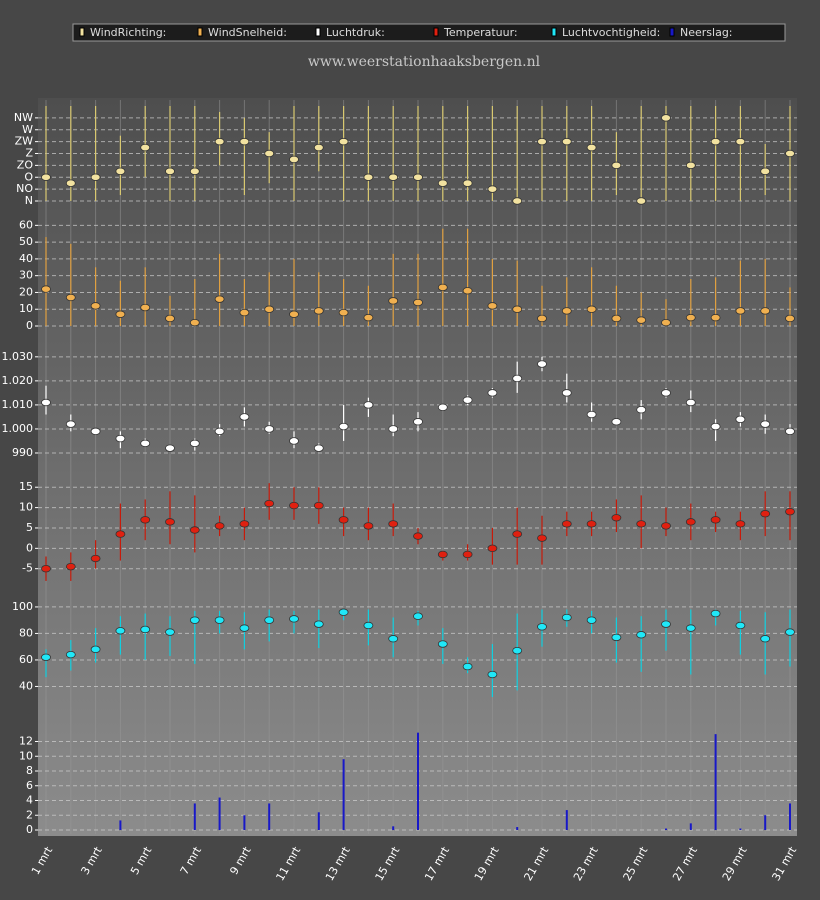 This screenshot has width=820, height=900. I want to click on legend-label: Temperatuur:, so click(480, 32).